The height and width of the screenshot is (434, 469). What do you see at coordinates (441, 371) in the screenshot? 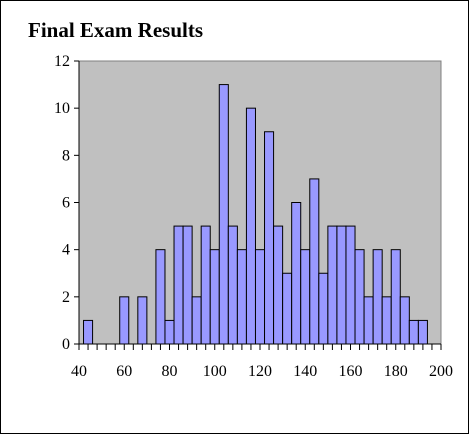
I see `x-tick-label-200: 200` at bounding box center [441, 371].